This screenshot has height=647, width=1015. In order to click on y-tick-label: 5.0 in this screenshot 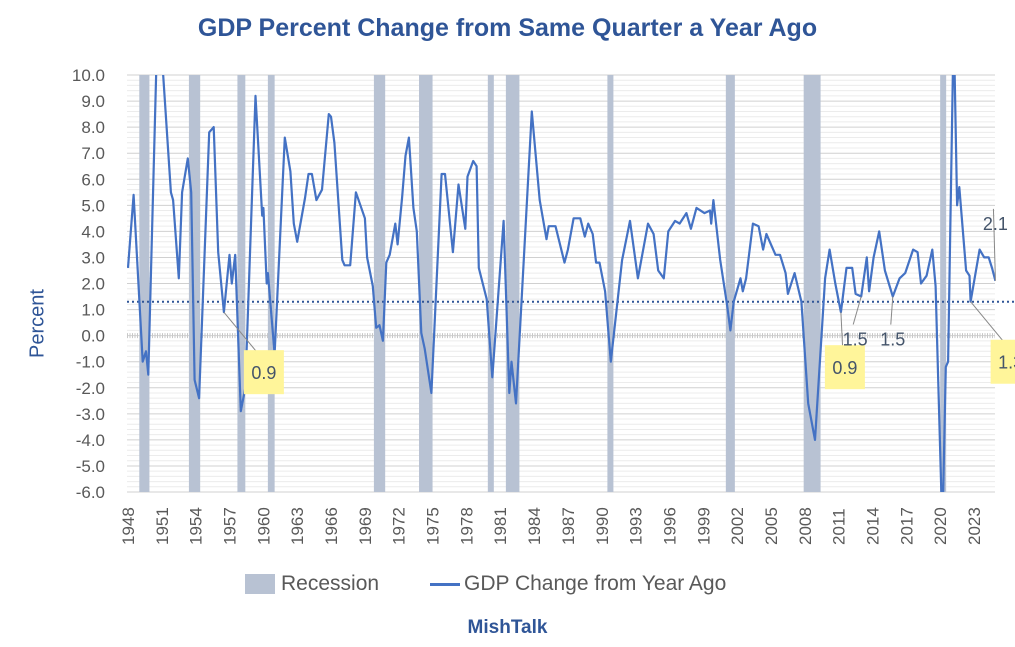, I will do `click(93, 205)`.